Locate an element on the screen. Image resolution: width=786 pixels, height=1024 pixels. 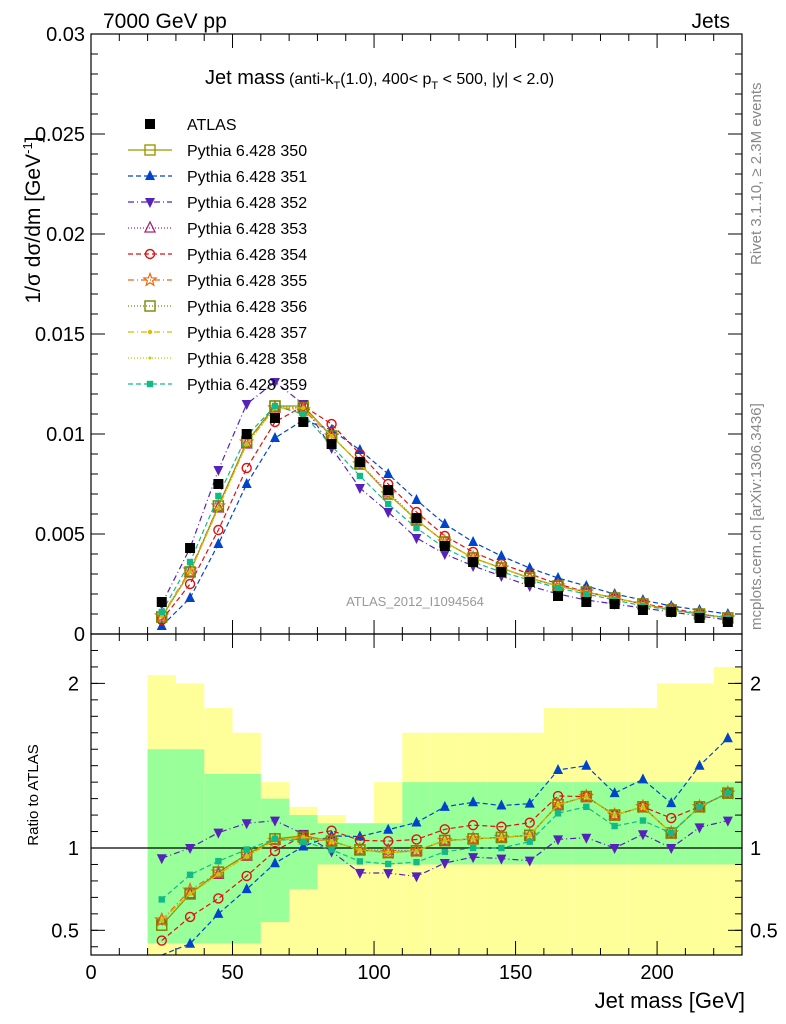
series-2-line is located at coordinates (444, 523).